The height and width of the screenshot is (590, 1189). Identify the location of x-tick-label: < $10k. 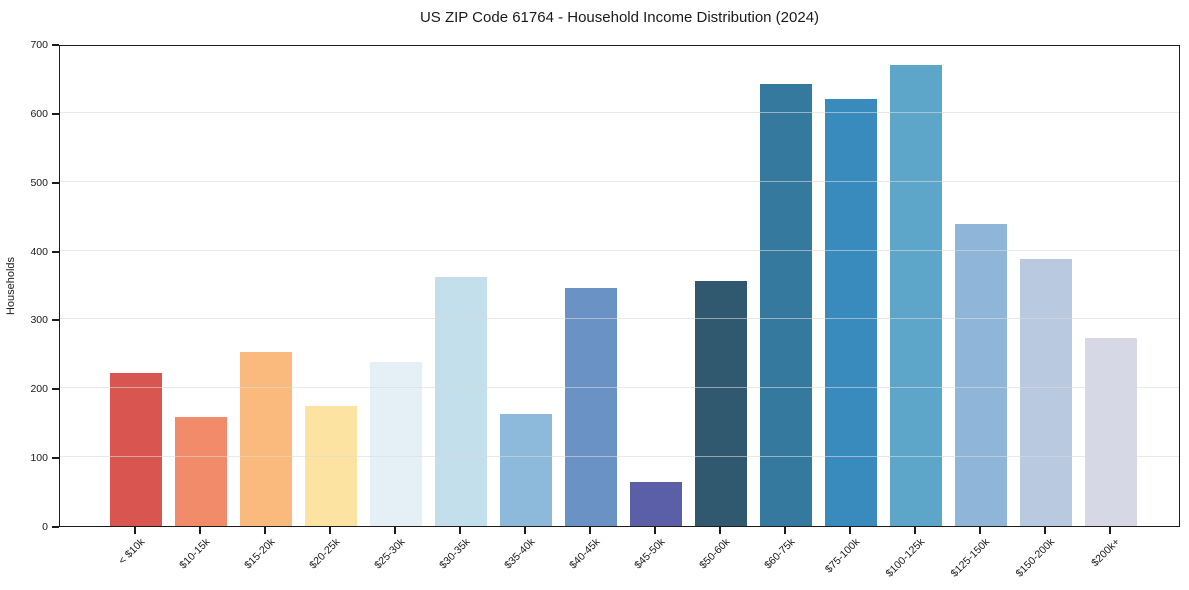
(132, 551).